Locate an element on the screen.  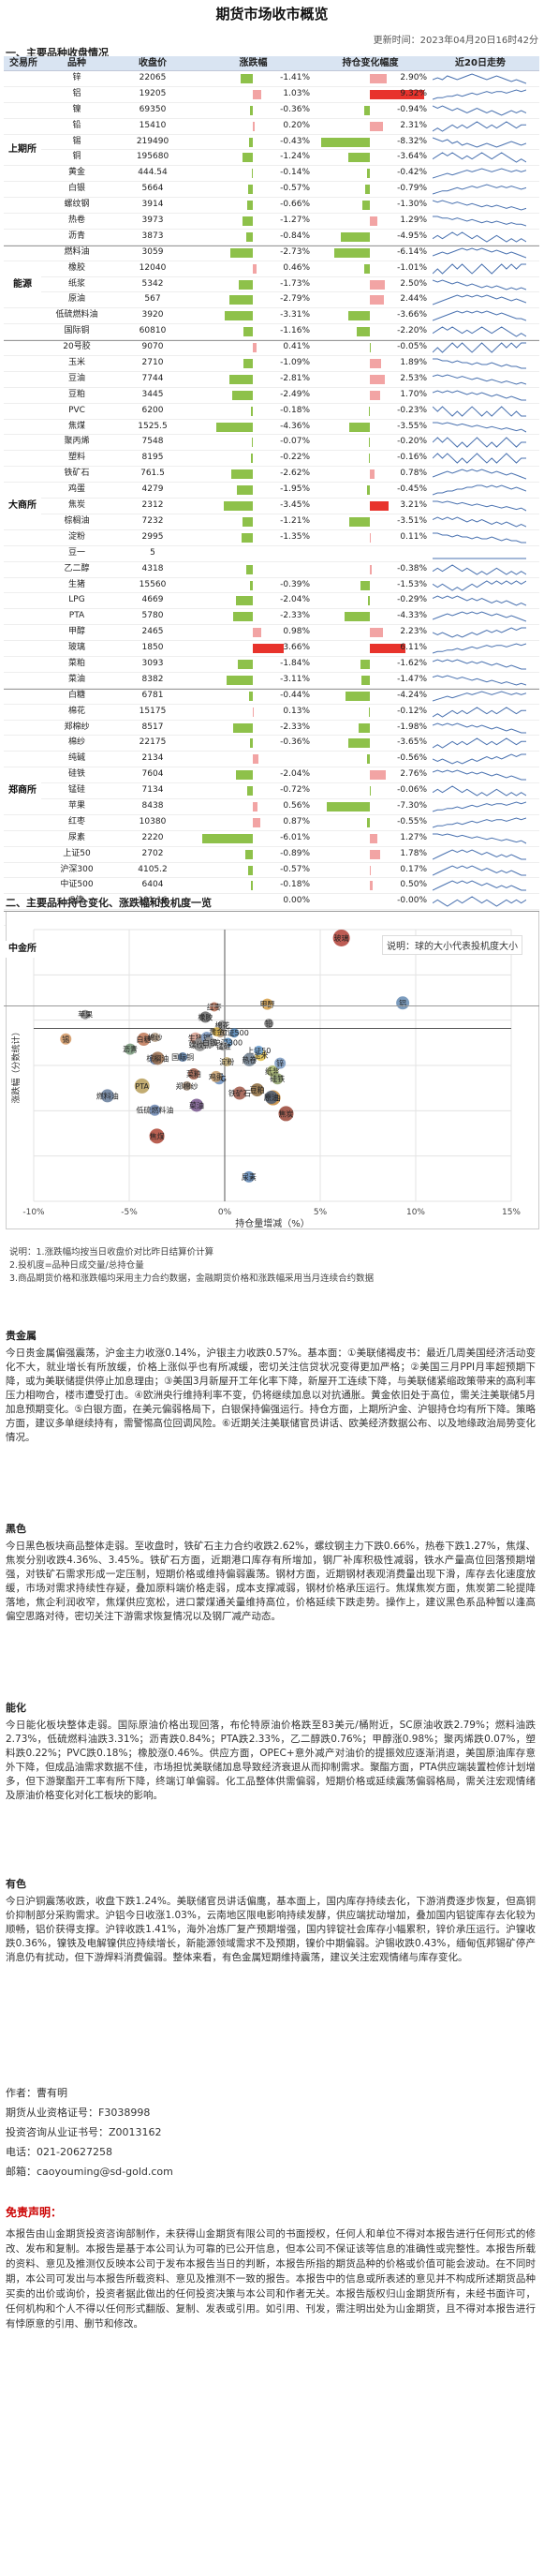
oi-cell: 2.90% is located at coordinates (371, 78).